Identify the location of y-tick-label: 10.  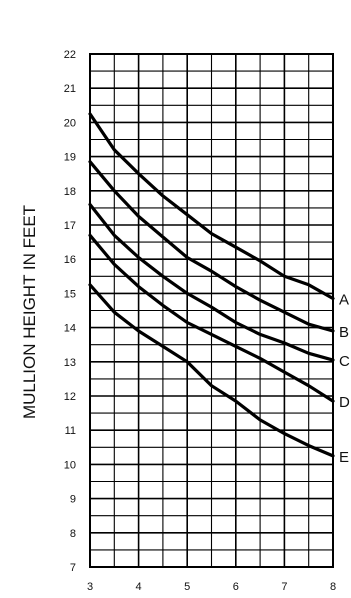
(70, 465).